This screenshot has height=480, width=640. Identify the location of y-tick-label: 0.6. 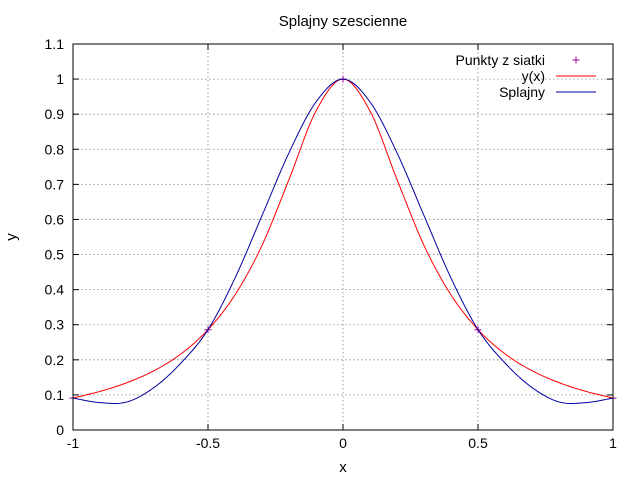
(55, 219).